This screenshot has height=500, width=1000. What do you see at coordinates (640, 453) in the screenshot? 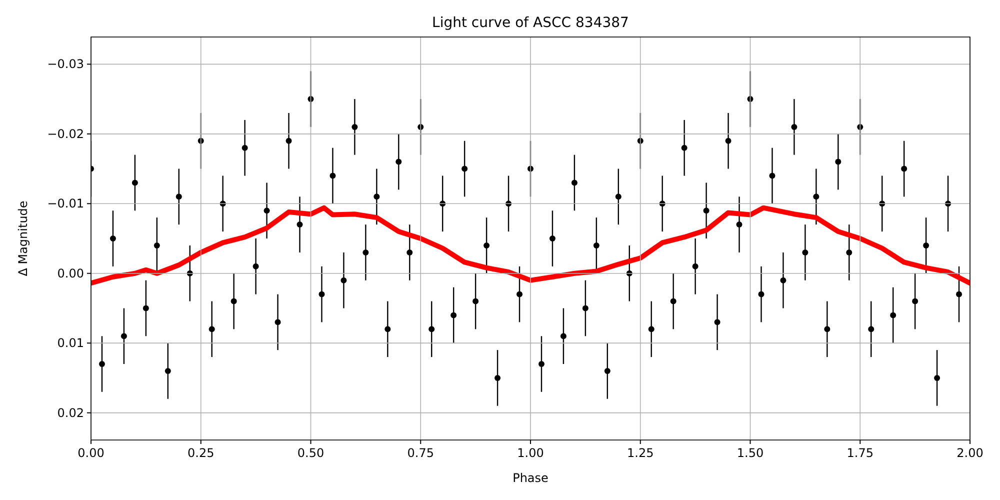
I see `x-tick-label: 1.25` at bounding box center [640, 453].